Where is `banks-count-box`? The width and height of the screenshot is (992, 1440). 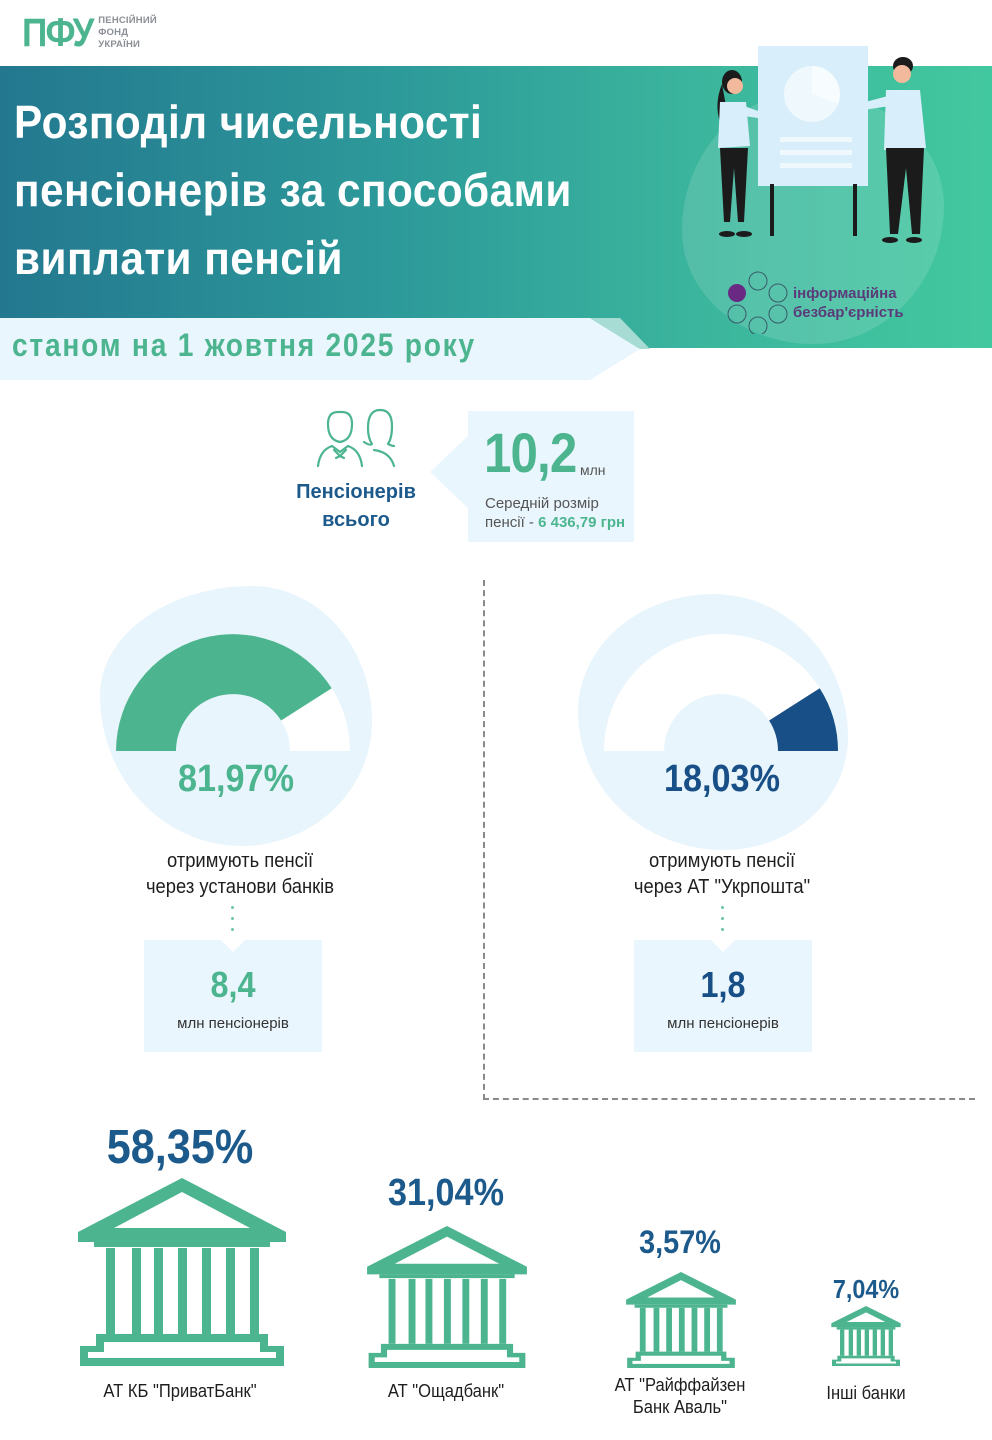 banks-count-box is located at coordinates (233, 996).